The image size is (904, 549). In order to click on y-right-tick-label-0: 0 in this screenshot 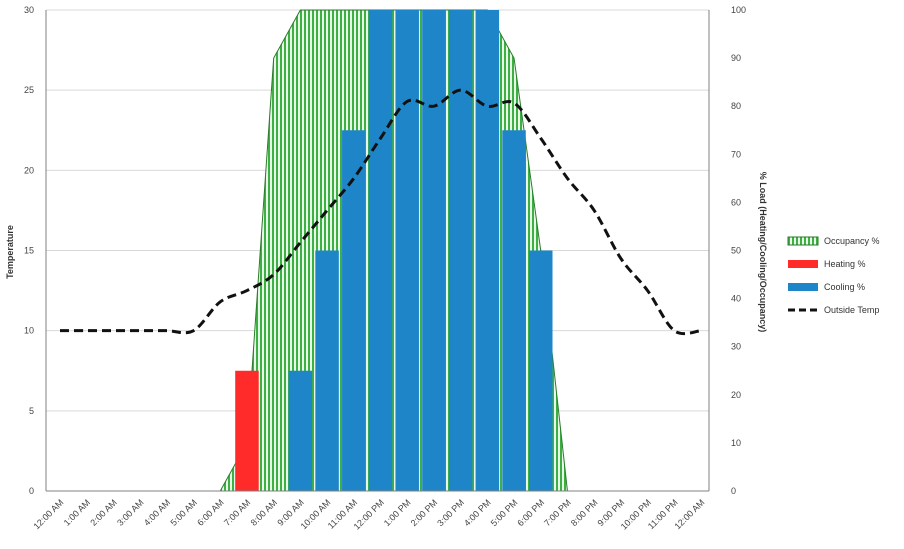, I will do `click(733, 491)`.